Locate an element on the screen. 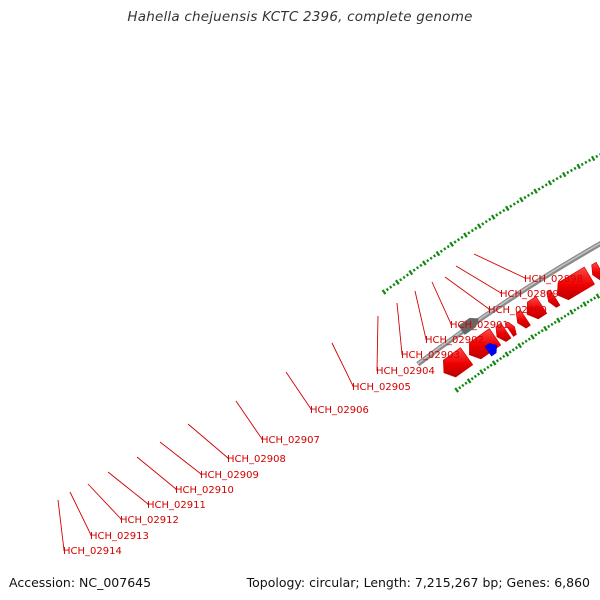  gene-label: HCH_02908 is located at coordinates (256, 459).